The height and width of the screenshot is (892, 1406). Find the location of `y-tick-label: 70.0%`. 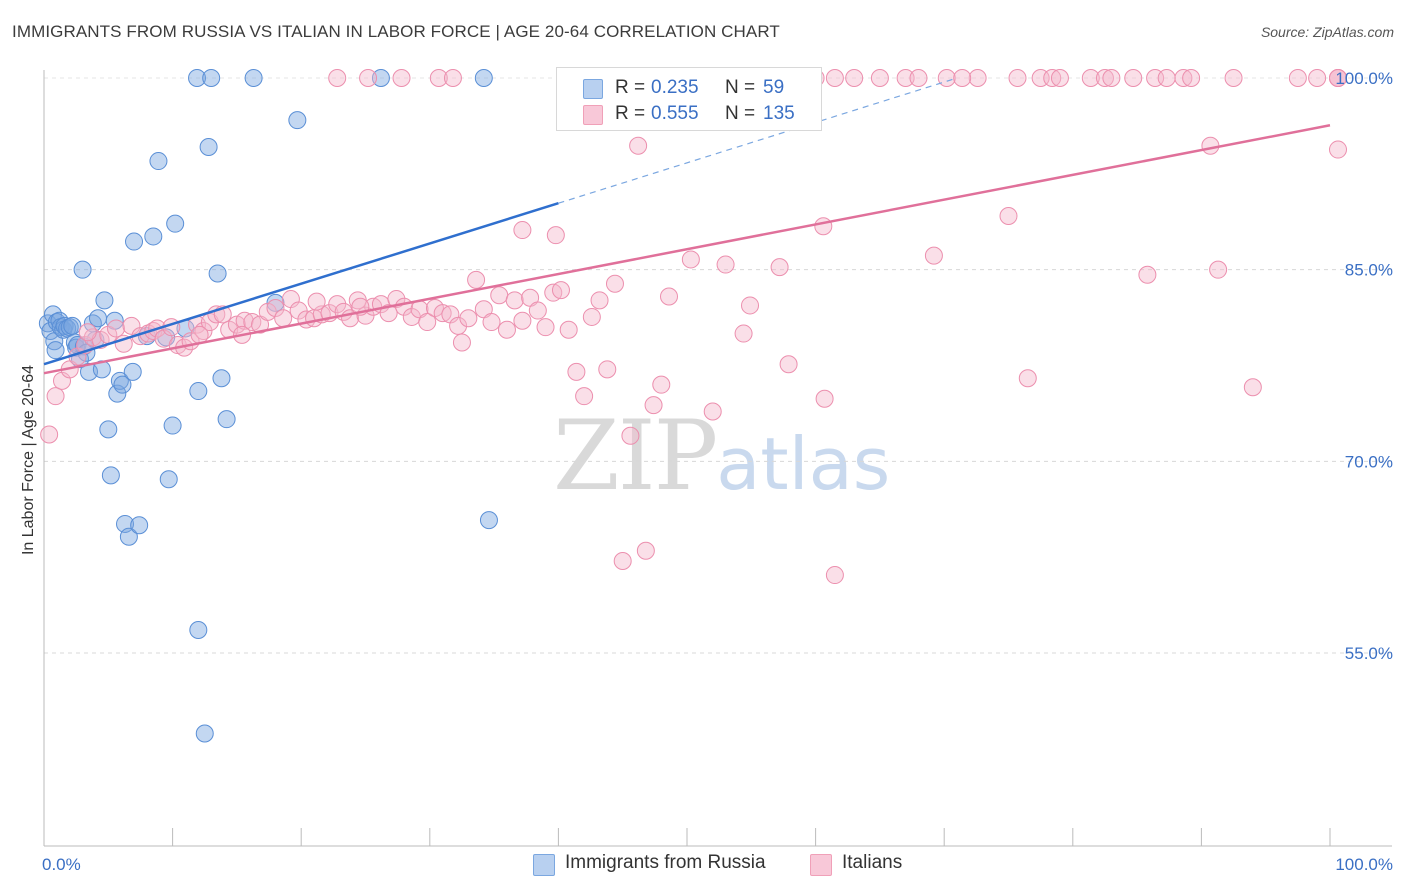

y-tick-label: 70.0% is located at coordinates (1369, 461).